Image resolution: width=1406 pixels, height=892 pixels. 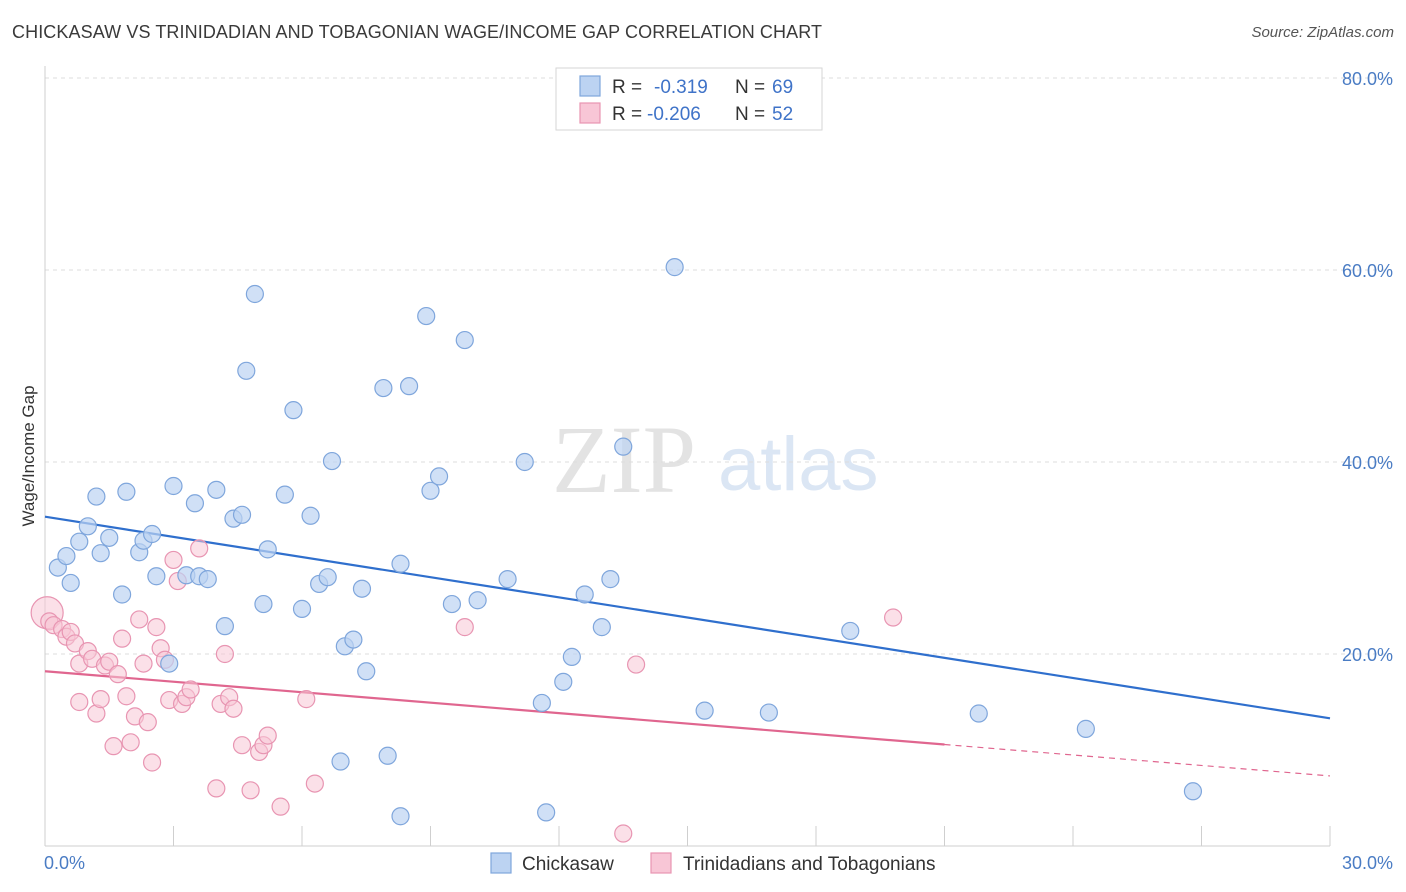 What do you see at coordinates (64, 863) in the screenshot?
I see `x-tick-label-start: 0.0%` at bounding box center [64, 863].